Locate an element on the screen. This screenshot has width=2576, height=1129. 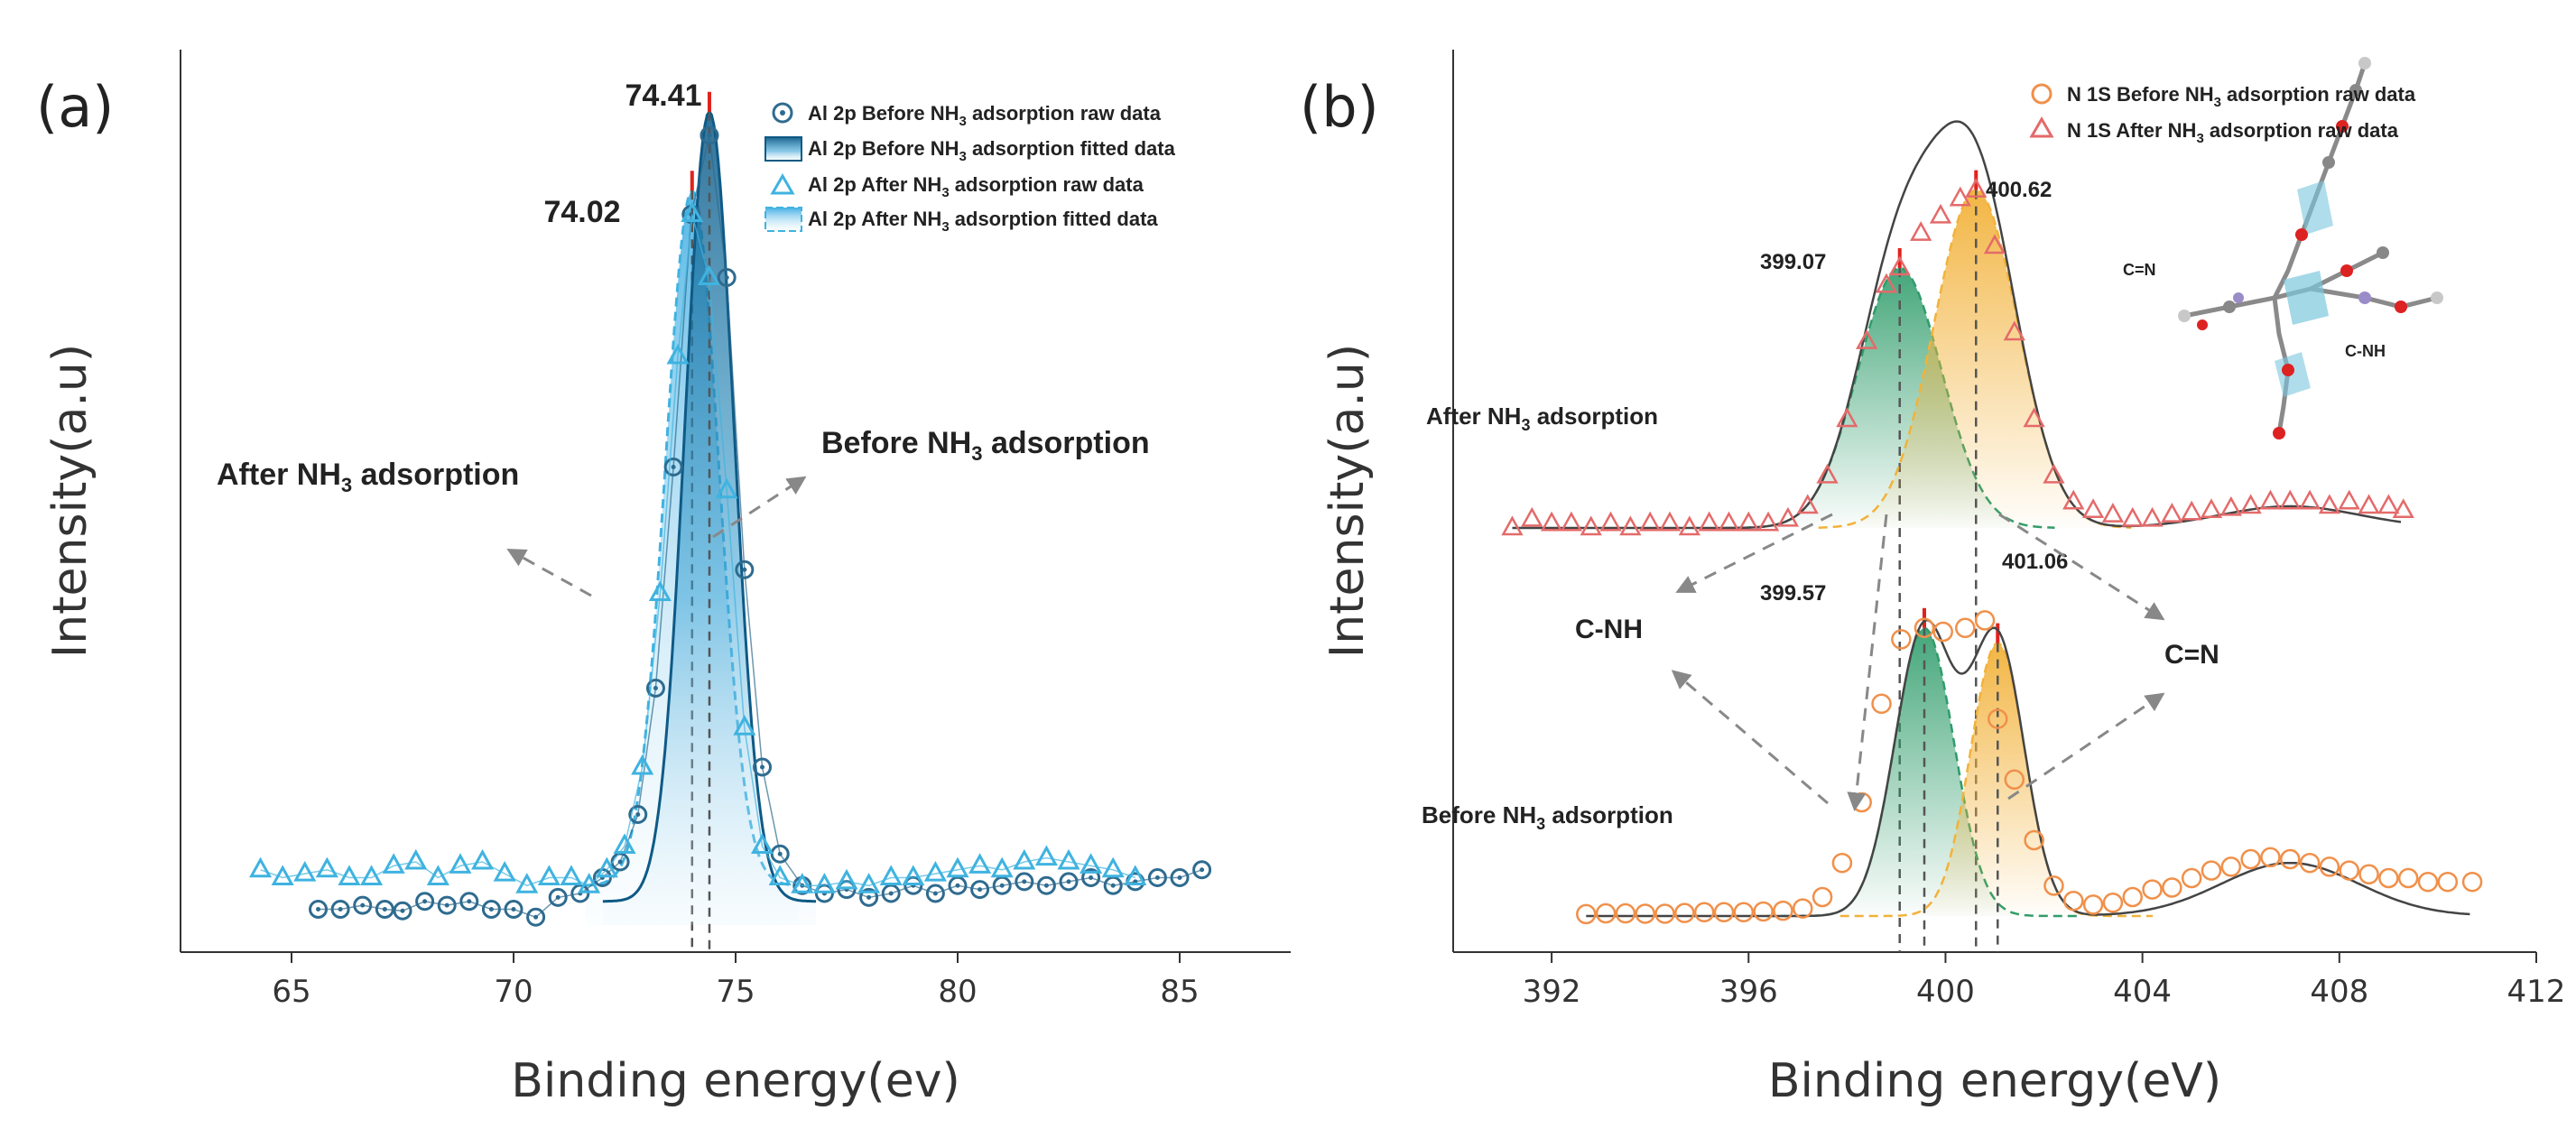
peak-label-399-57: 399.57 is located at coordinates (1793, 593).